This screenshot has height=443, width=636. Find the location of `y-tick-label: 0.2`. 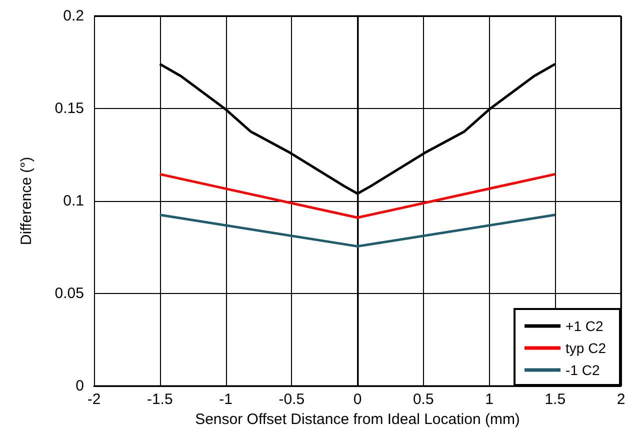

y-tick-label: 0.2 is located at coordinates (73, 16).